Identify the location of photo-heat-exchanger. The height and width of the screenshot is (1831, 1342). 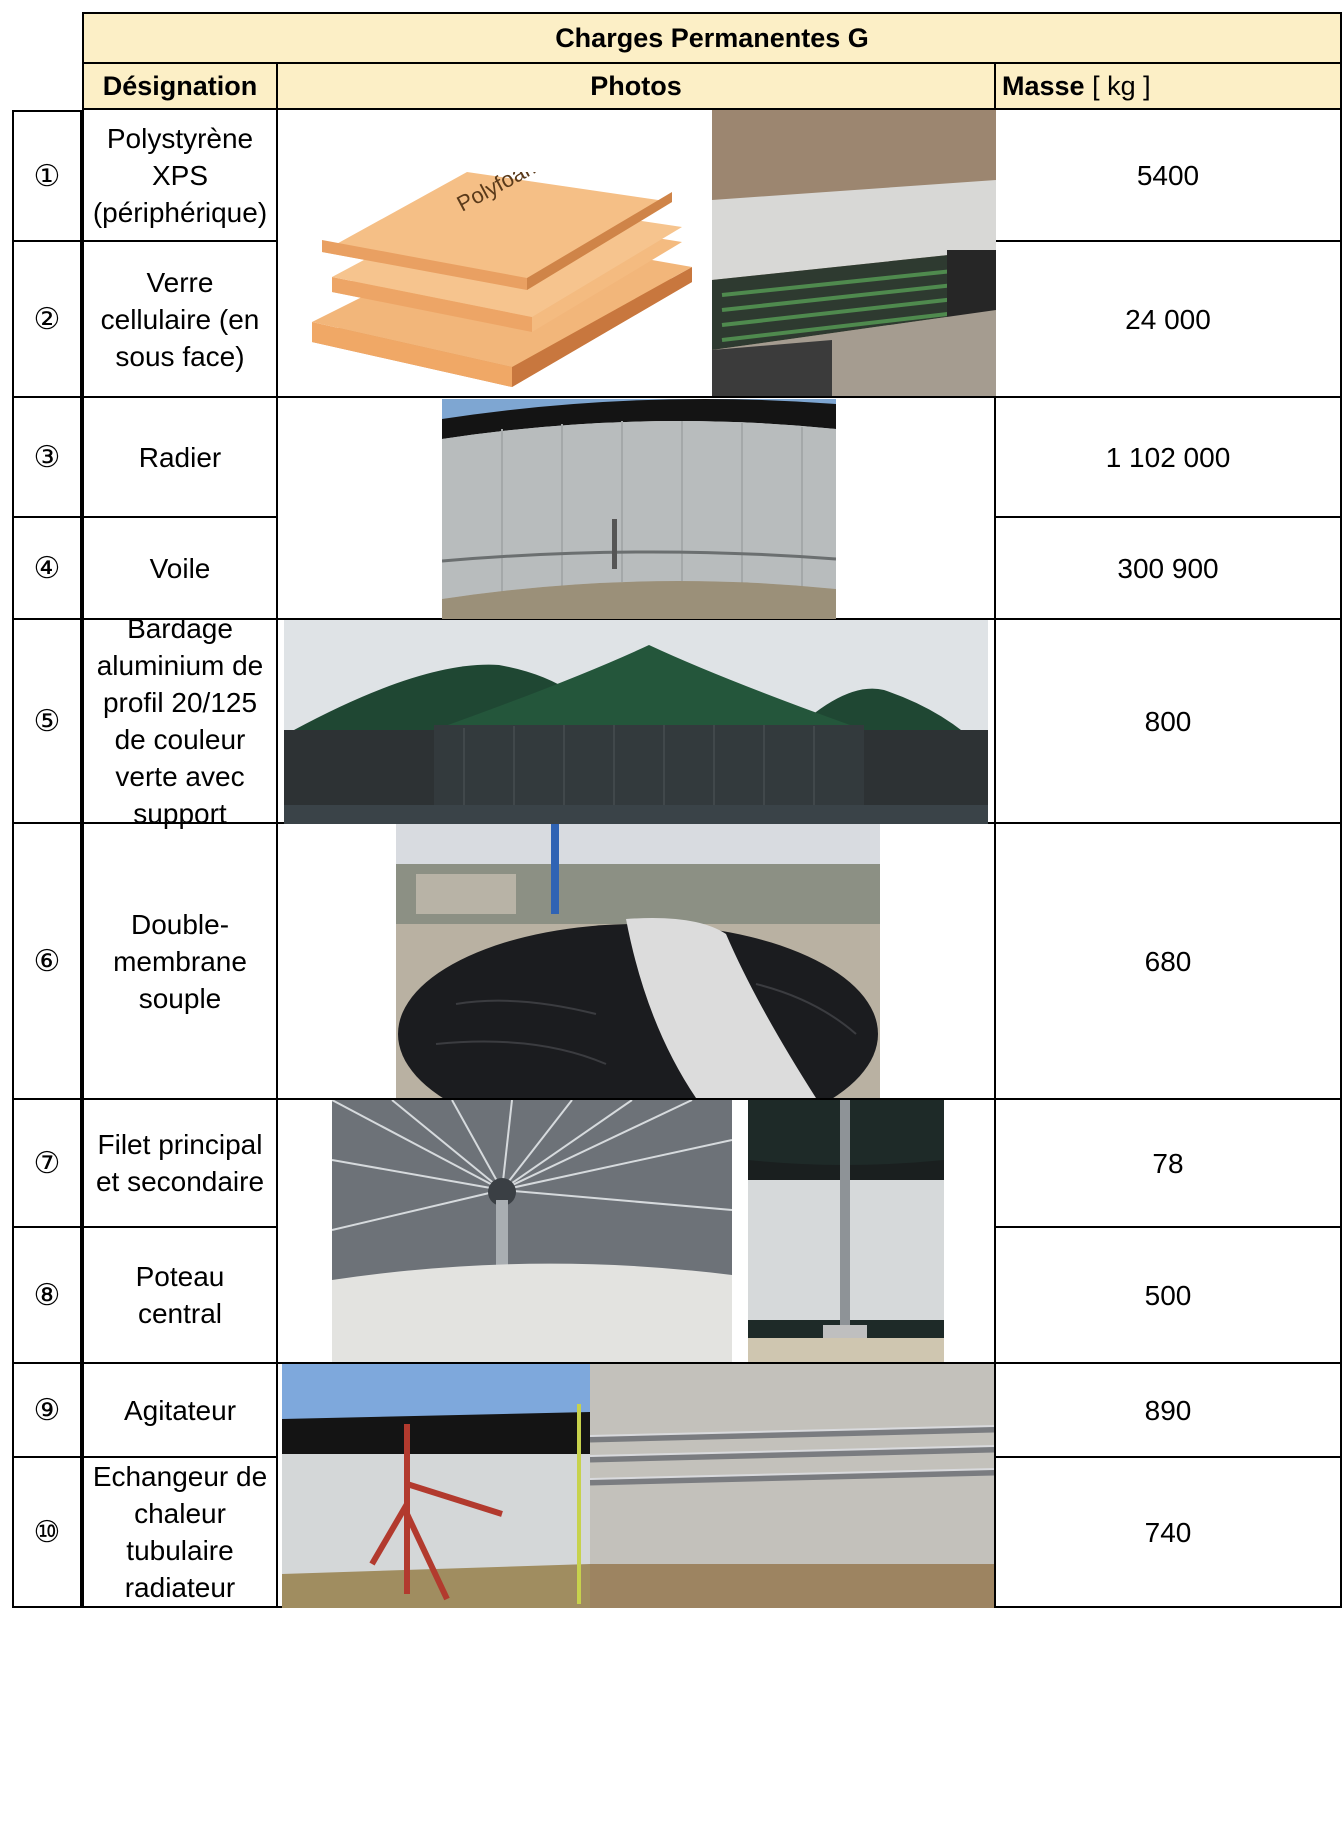
(792, 1486).